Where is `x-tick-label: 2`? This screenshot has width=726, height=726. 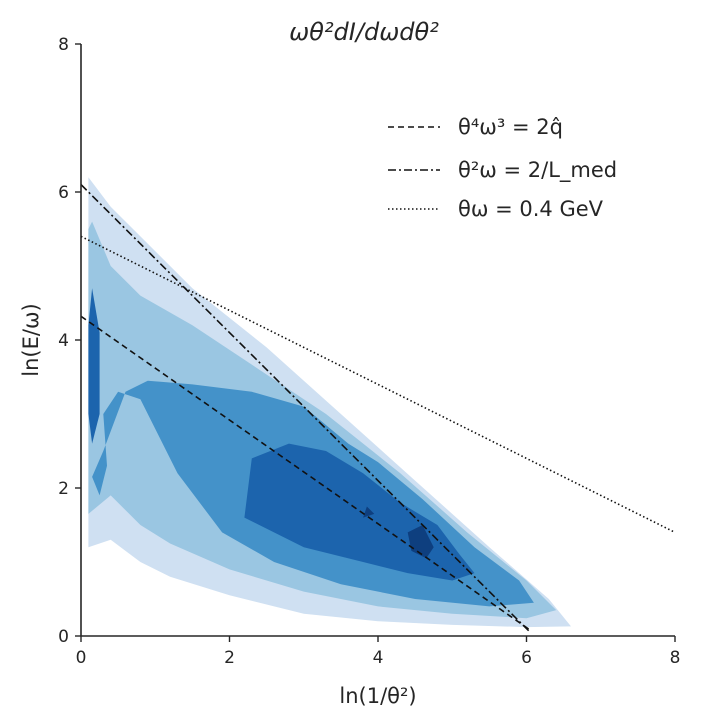
x-tick-label: 2 is located at coordinates (229, 658).